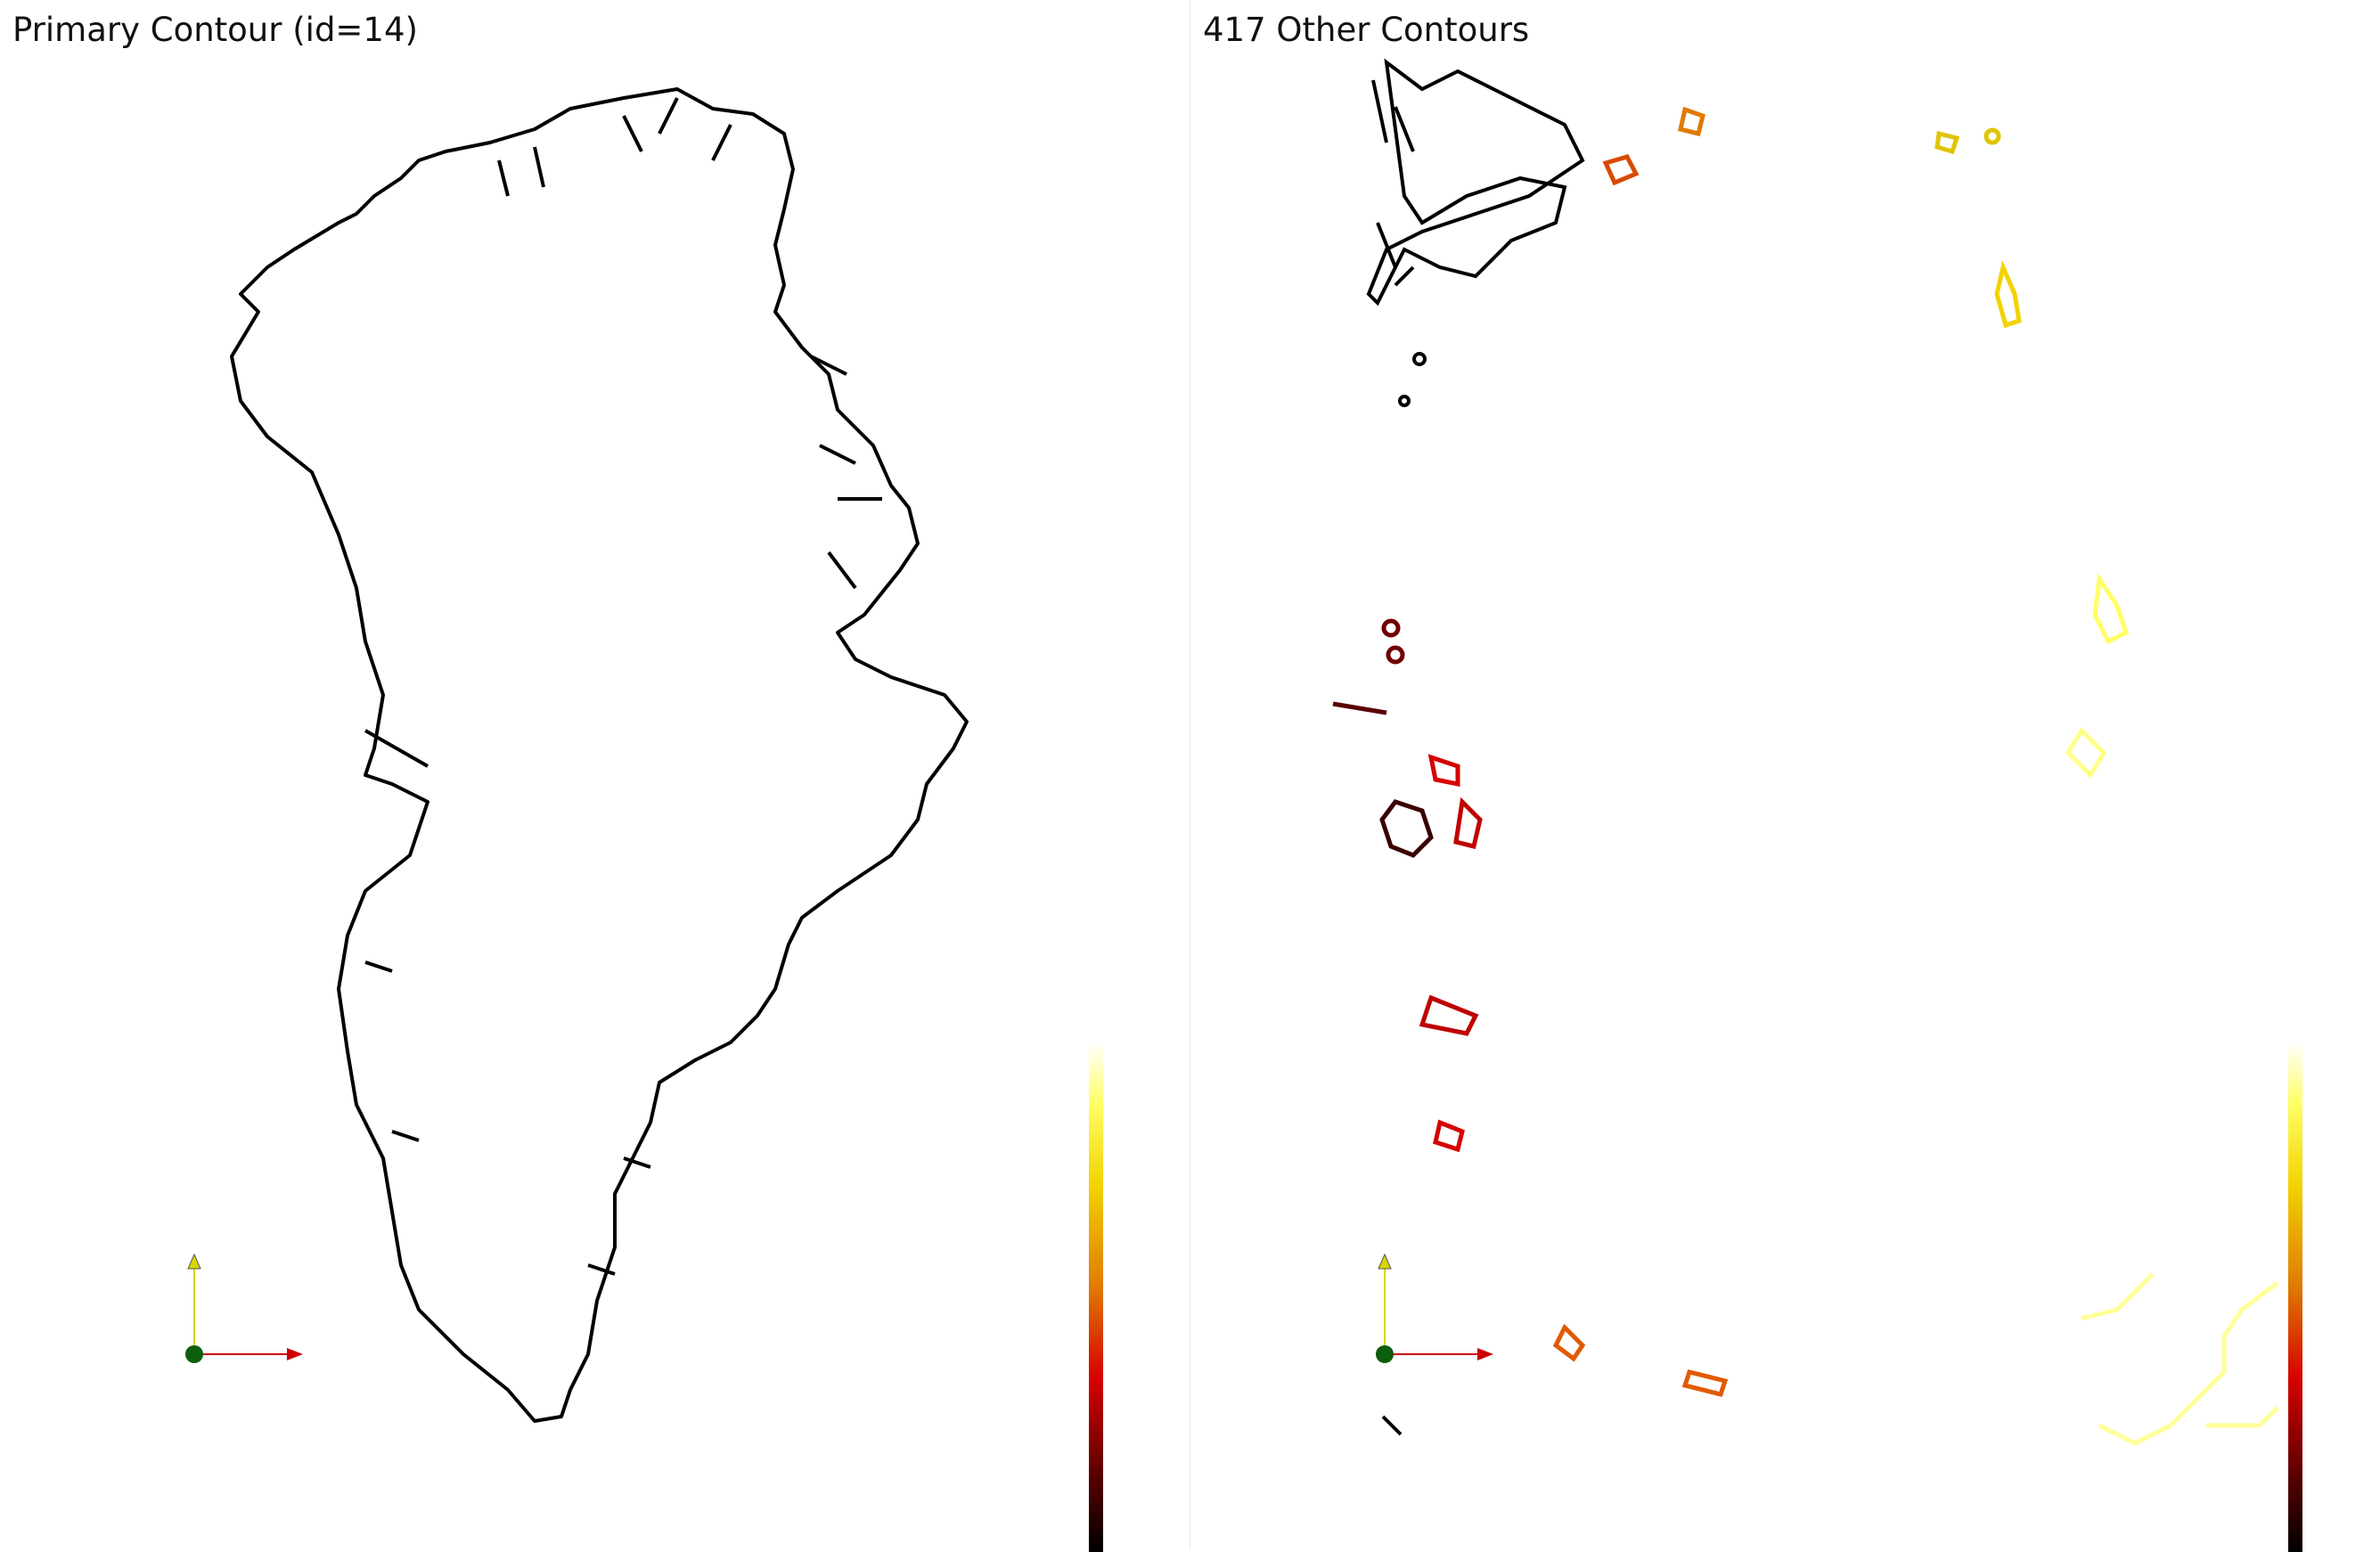  I want to click on panel-title: Primary Contour (id=14), so click(215, 30).